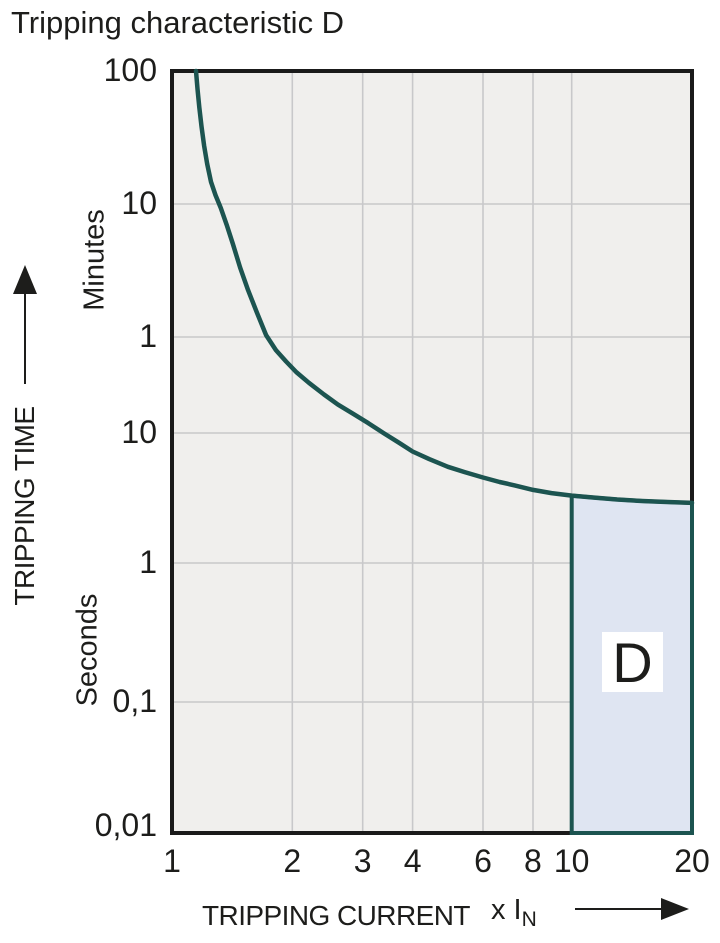 The image size is (720, 943). I want to click on x-tick-label: 8, so click(533, 861).